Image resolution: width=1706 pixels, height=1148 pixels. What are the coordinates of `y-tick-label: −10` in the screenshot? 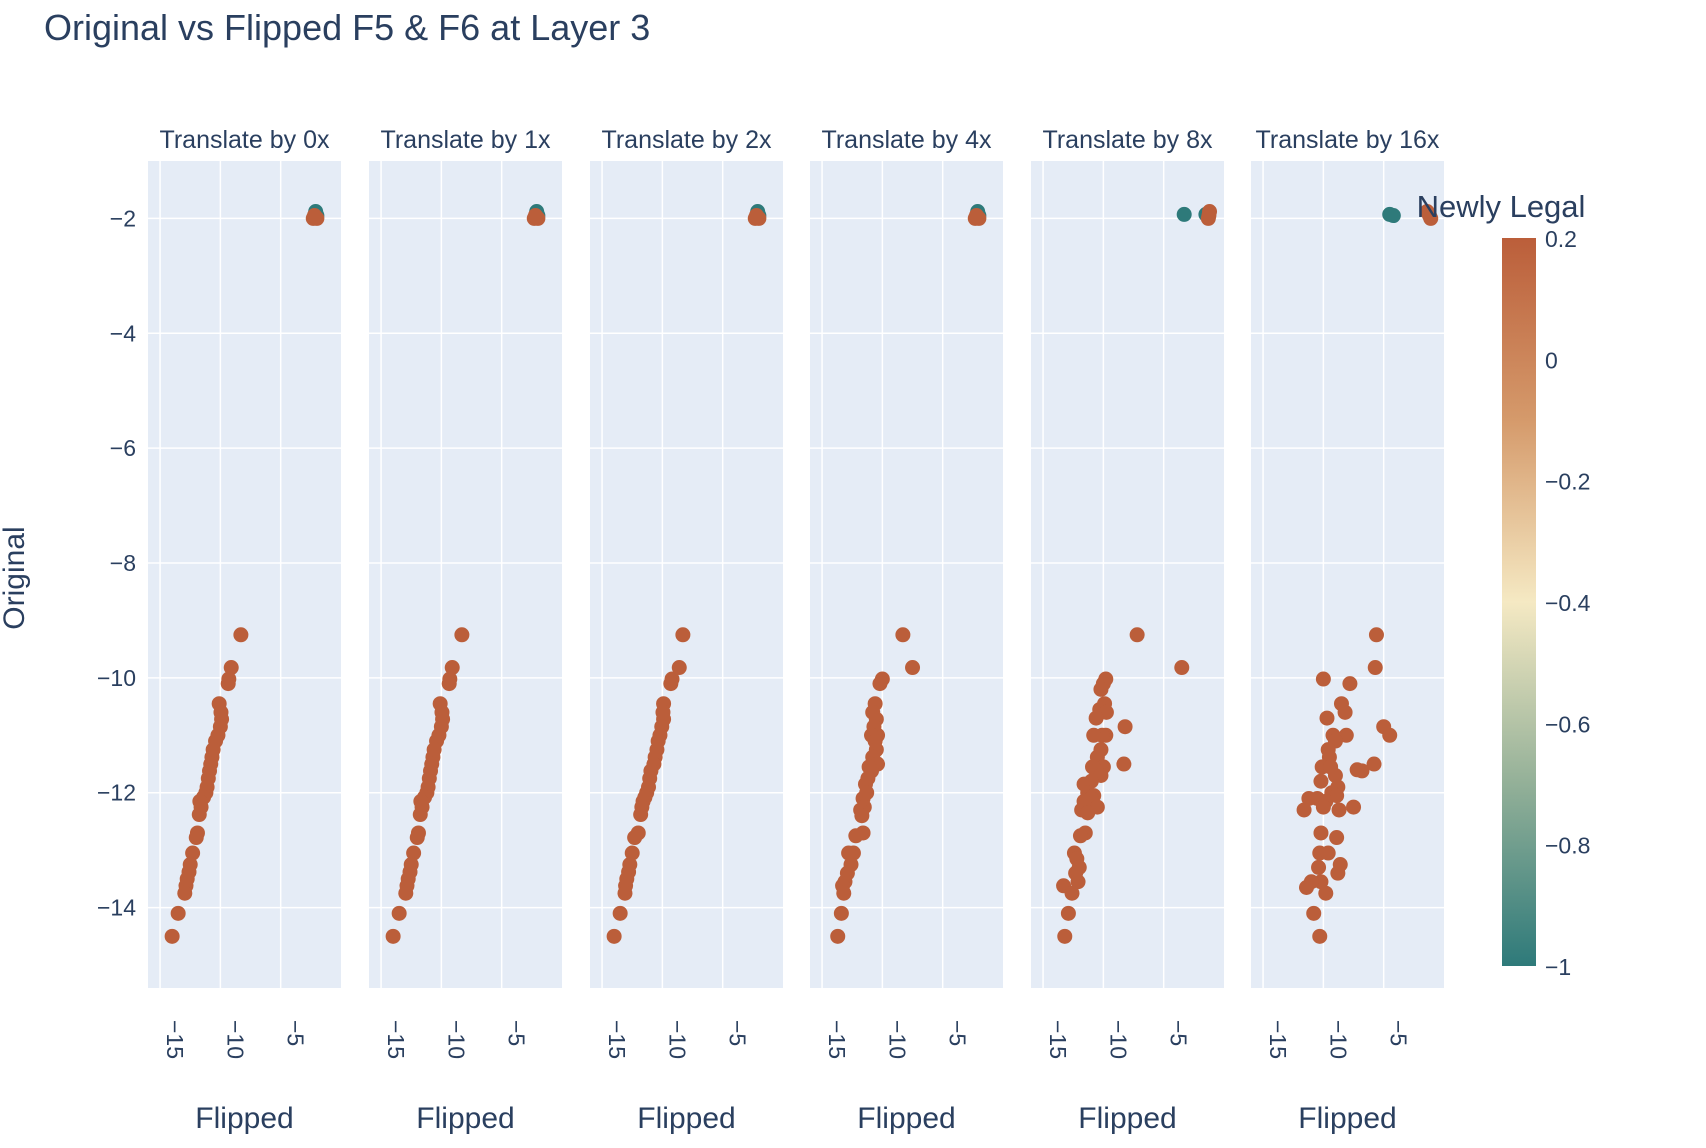 It's located at (116, 678).